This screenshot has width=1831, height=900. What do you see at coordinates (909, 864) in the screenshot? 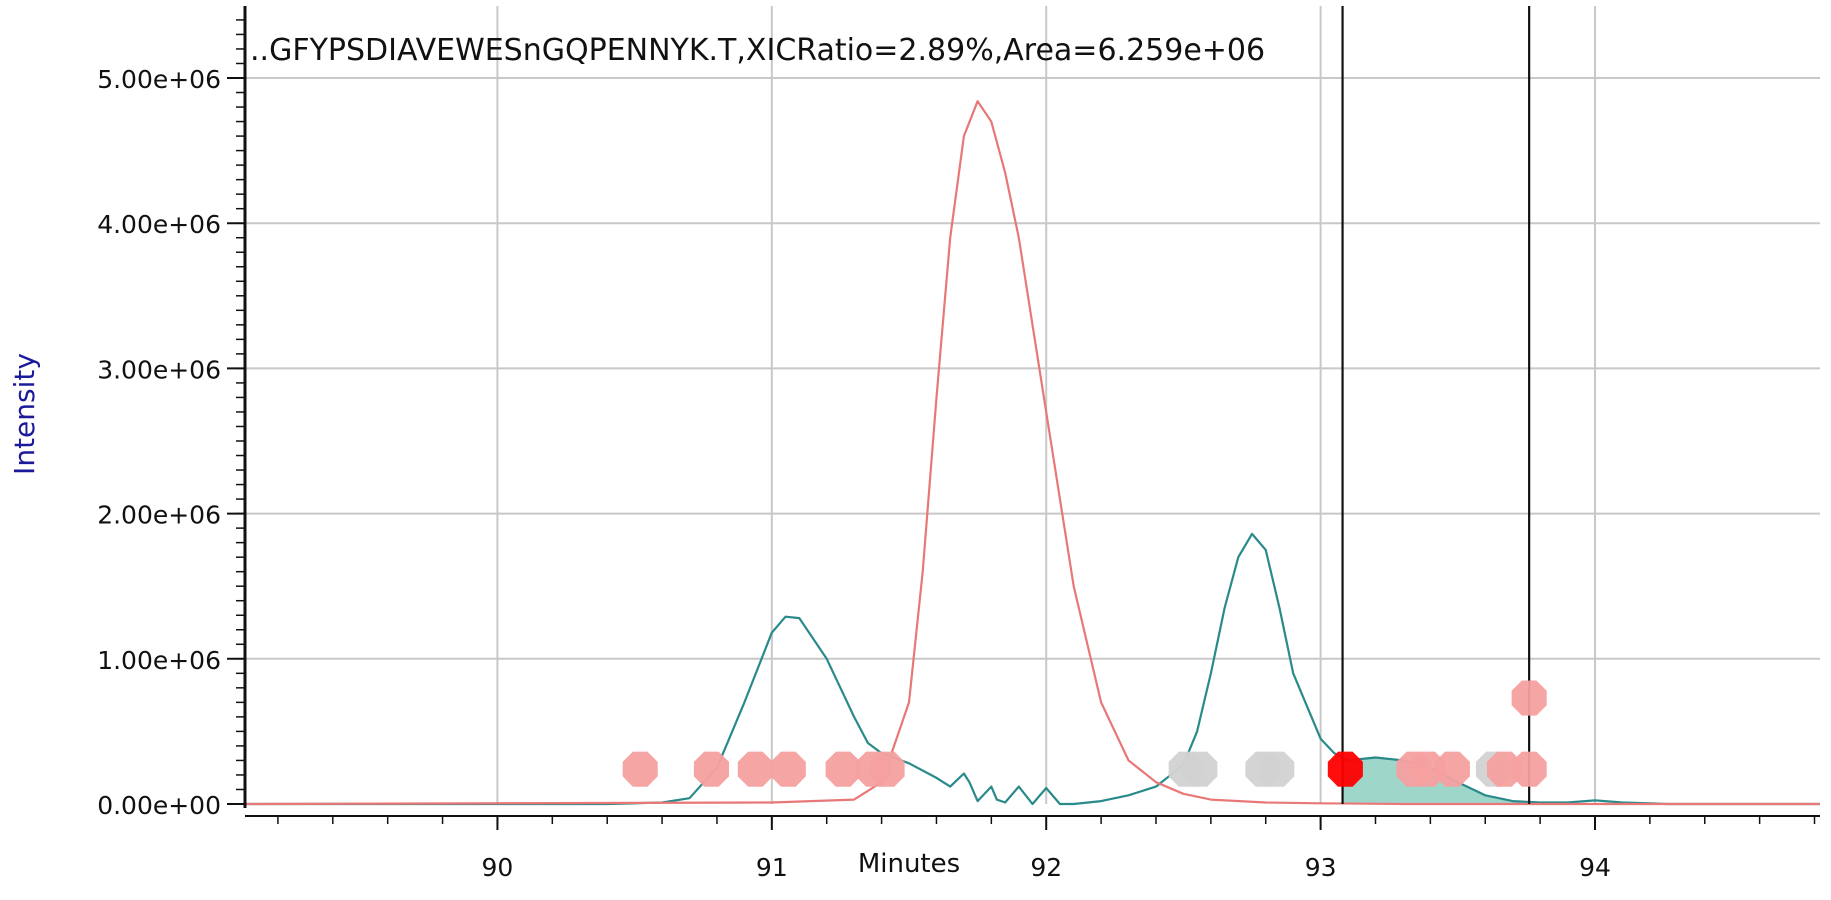
I see `x-axis-label: Minutes` at bounding box center [909, 864].